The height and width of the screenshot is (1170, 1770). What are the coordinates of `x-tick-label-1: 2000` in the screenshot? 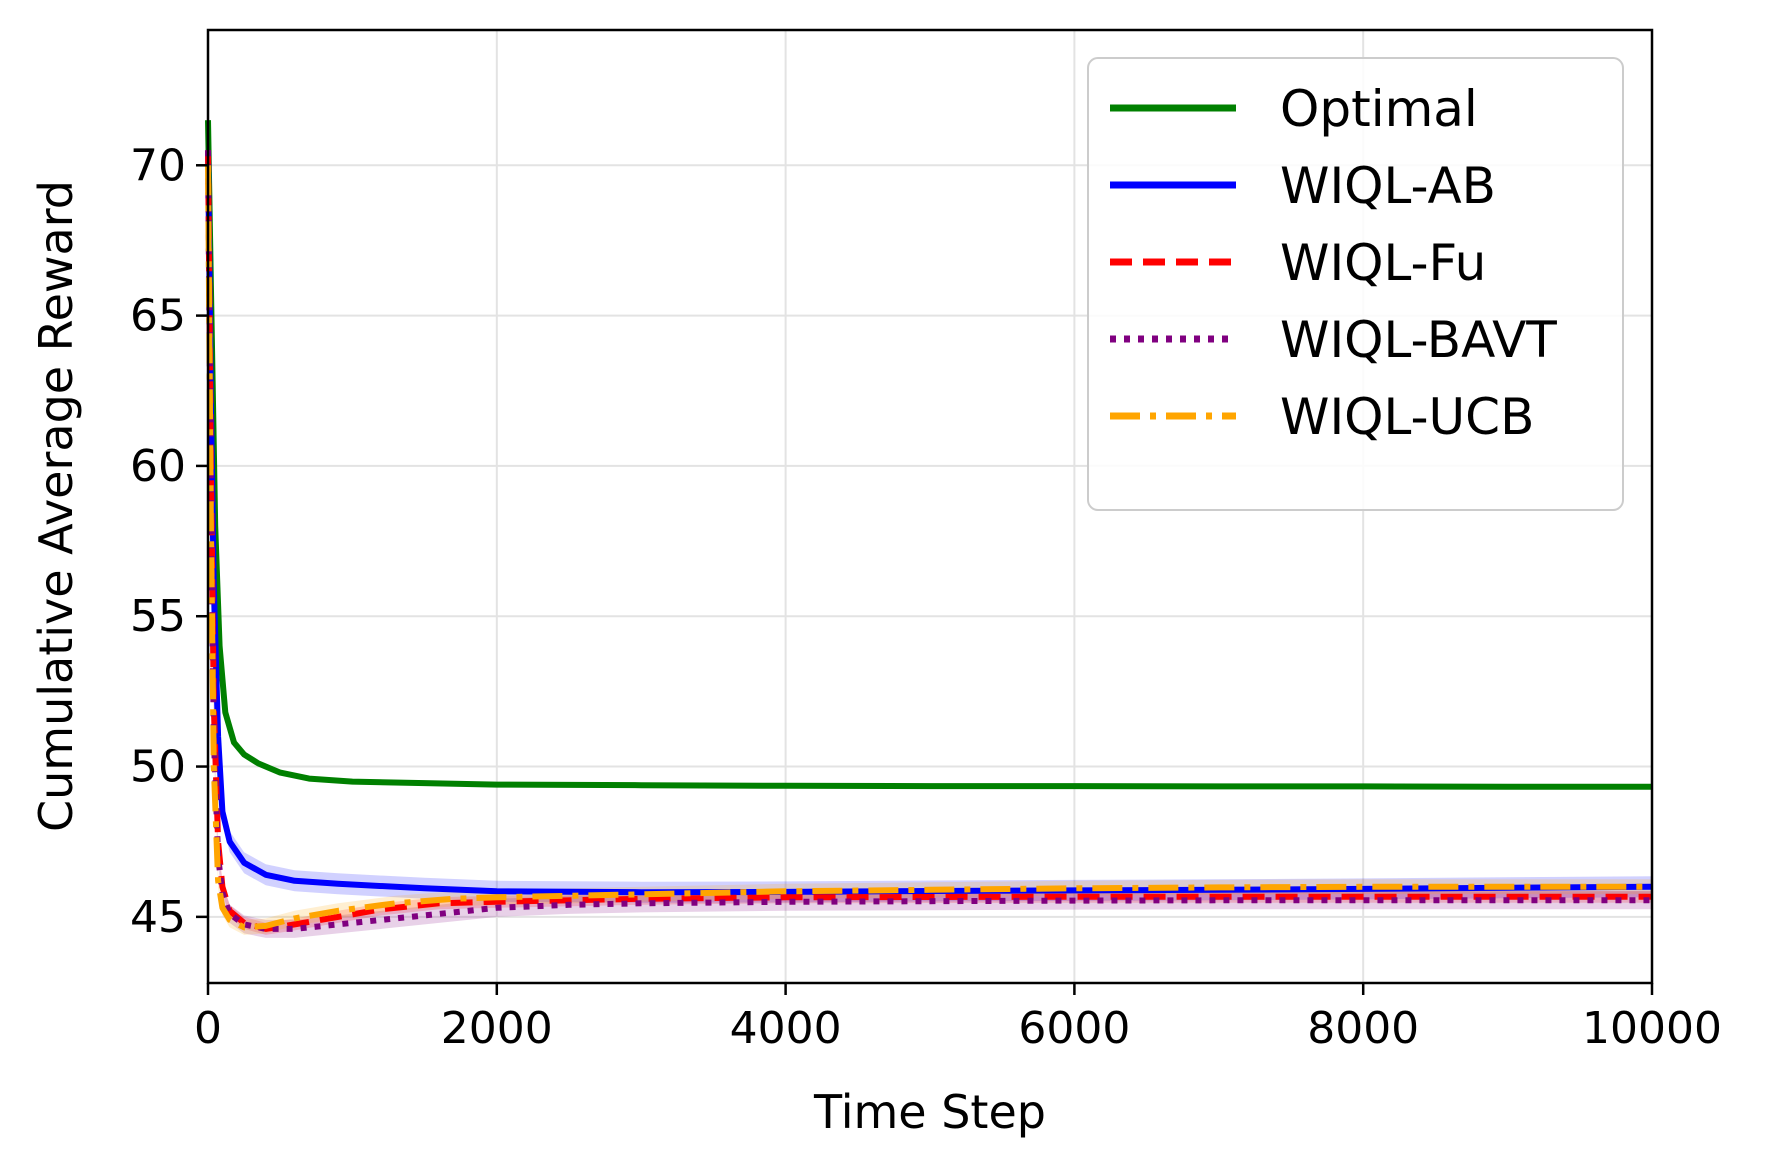 It's located at (497, 1028).